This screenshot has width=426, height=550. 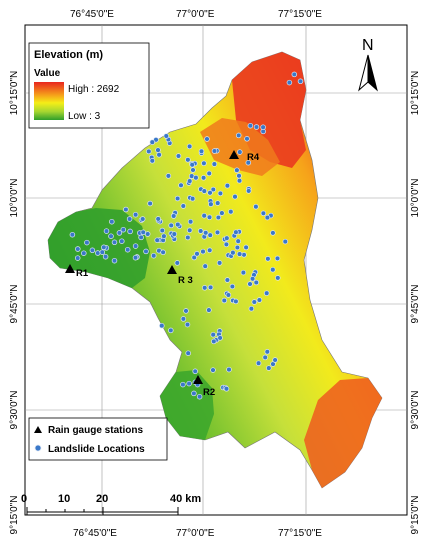 I want to click on top-tick-2: 77°15'0"E, so click(x=300, y=14).